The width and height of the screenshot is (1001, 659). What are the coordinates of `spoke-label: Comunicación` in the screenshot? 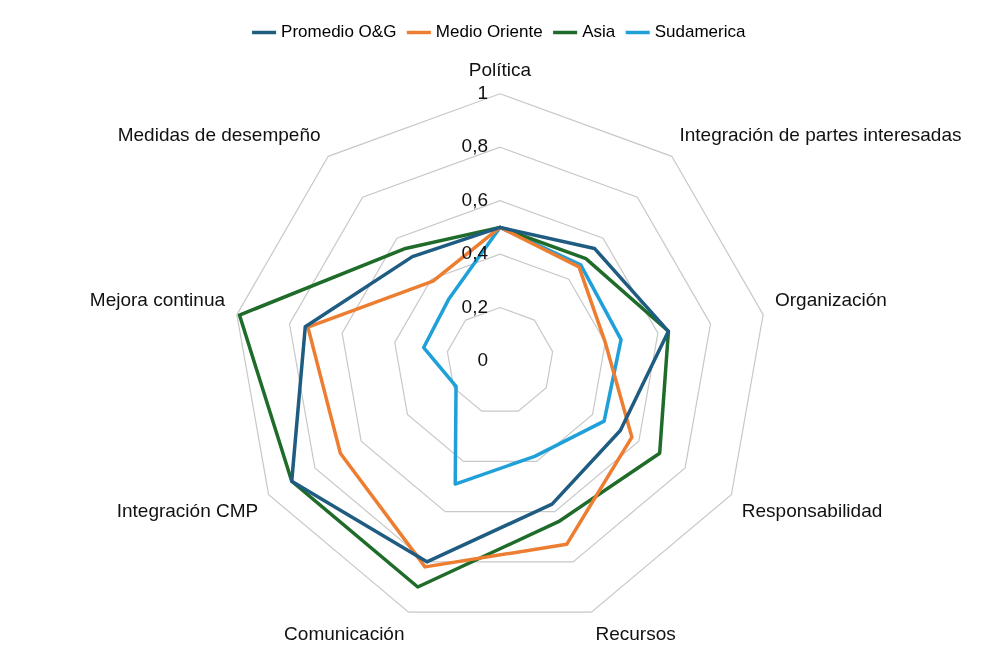 It's located at (344, 633).